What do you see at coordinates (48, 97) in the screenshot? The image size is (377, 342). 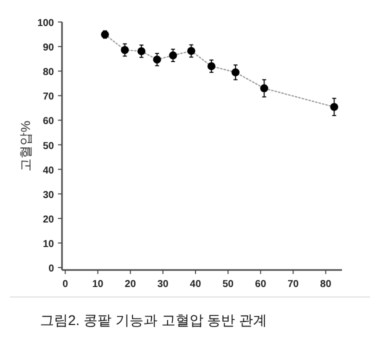 I see `y-tick-label: 70` at bounding box center [48, 97].